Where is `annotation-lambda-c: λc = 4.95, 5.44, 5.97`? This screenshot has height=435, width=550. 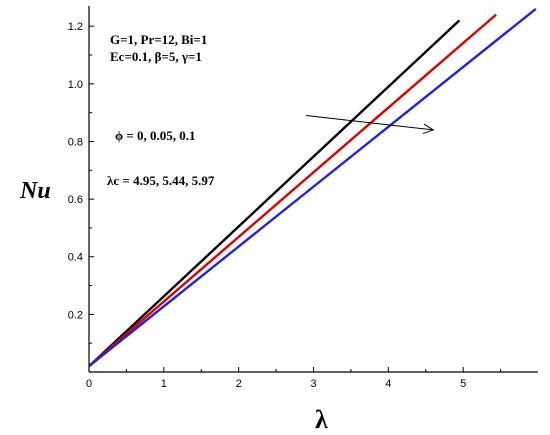 annotation-lambda-c: λc = 4.95, 5.44, 5.97 is located at coordinates (161, 180).